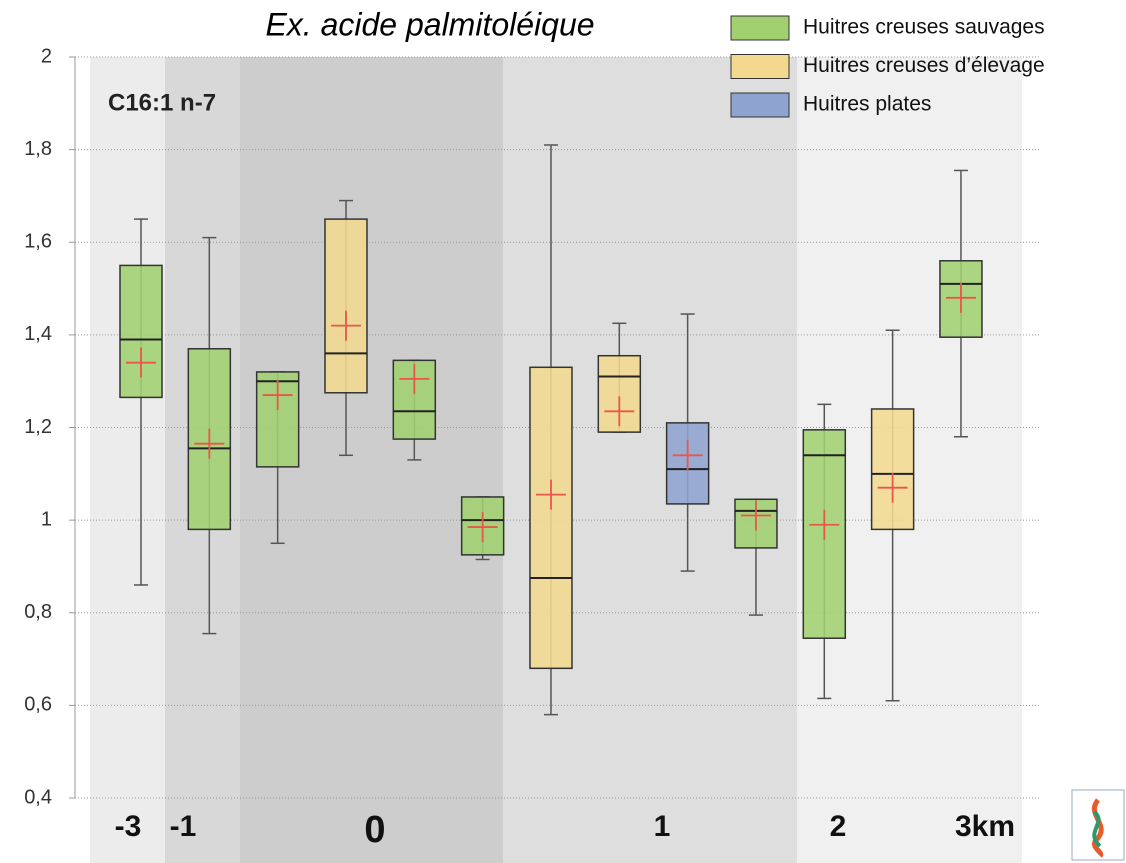 The width and height of the screenshot is (1126, 863). What do you see at coordinates (46, 56) in the screenshot?
I see `y-tick-label: 2` at bounding box center [46, 56].